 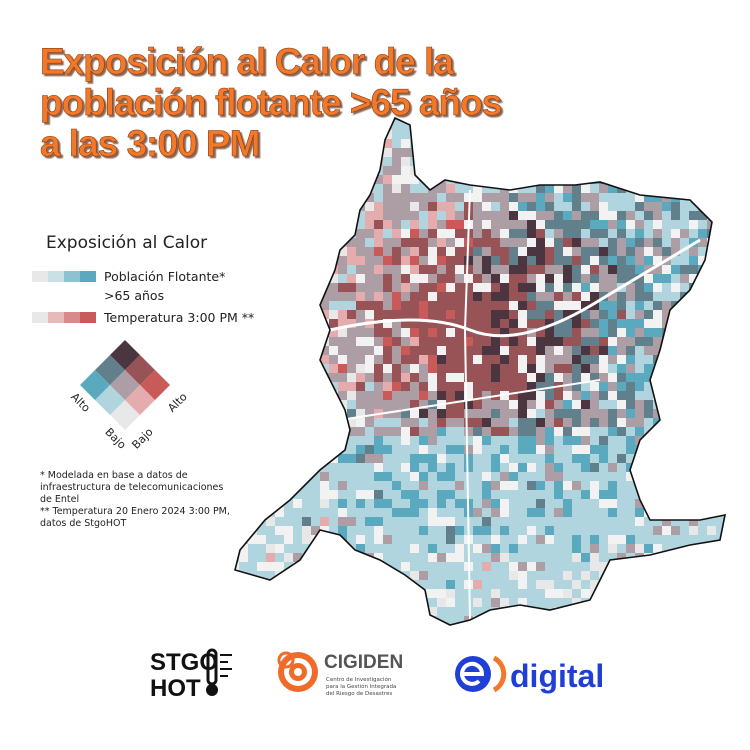 What do you see at coordinates (164, 276) in the screenshot?
I see `legend-label: Población Flotante*` at bounding box center [164, 276].